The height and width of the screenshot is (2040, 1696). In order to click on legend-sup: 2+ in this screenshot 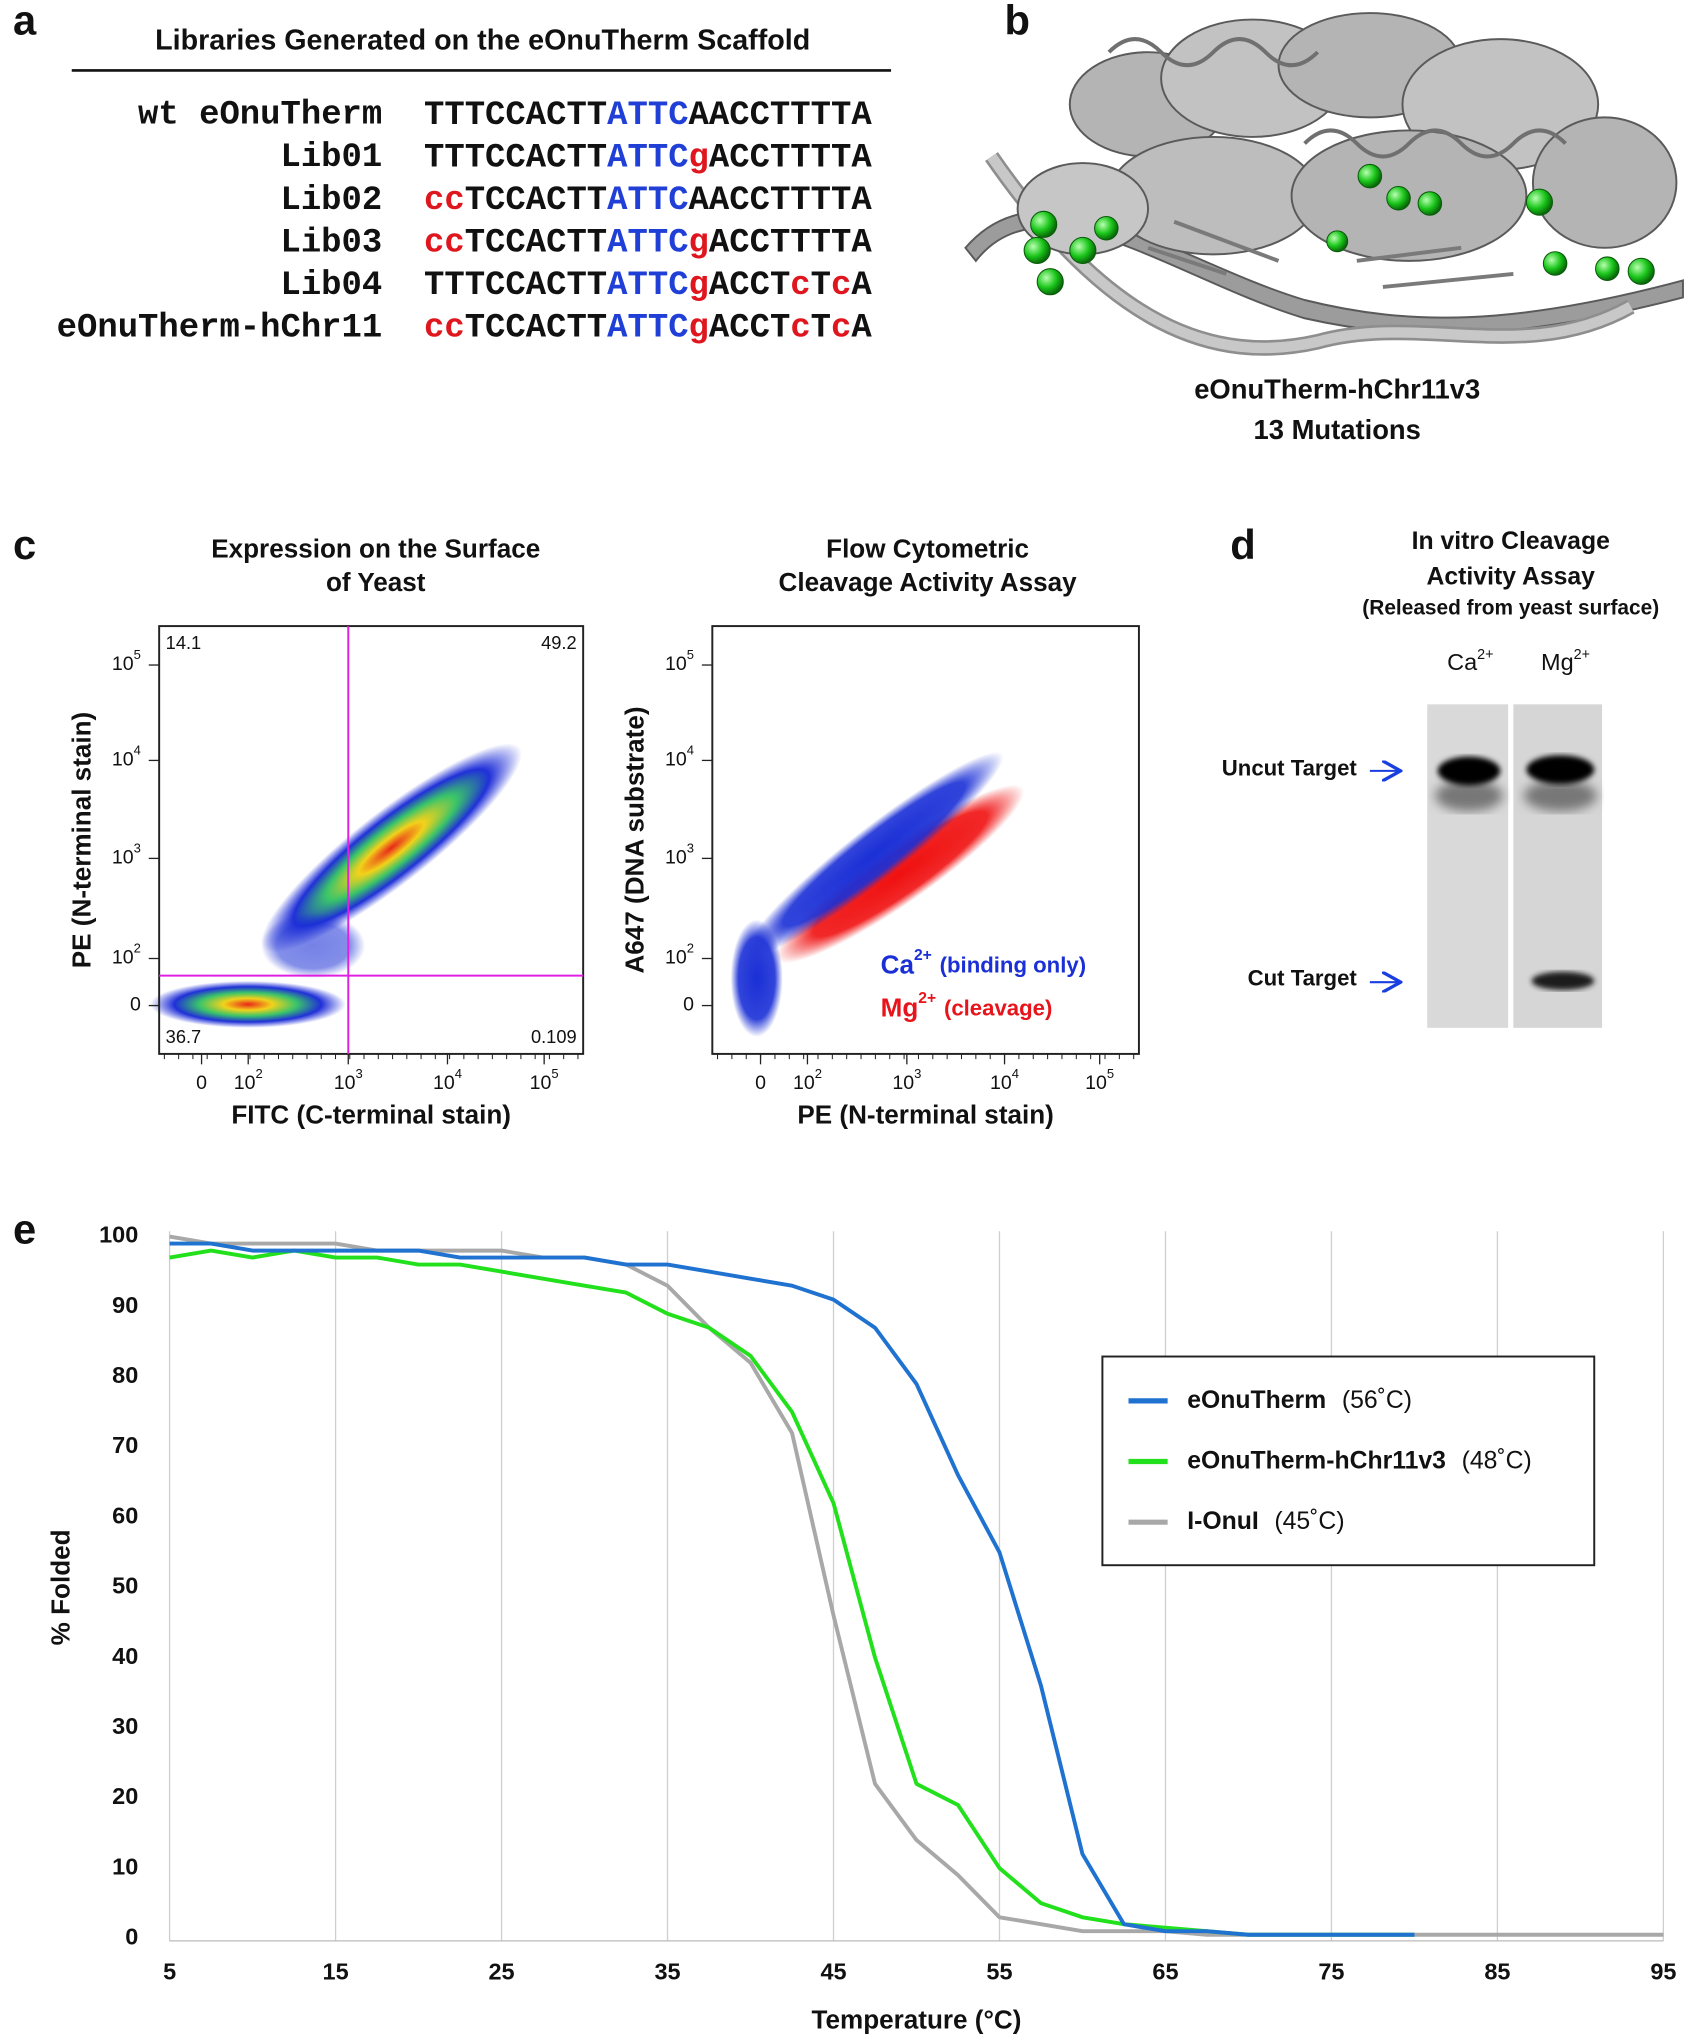, I will do `click(927, 998)`.